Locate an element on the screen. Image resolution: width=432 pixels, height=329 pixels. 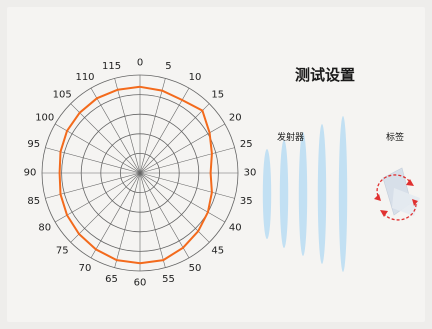
setup-title: 测试设置 is located at coordinates (325, 75).